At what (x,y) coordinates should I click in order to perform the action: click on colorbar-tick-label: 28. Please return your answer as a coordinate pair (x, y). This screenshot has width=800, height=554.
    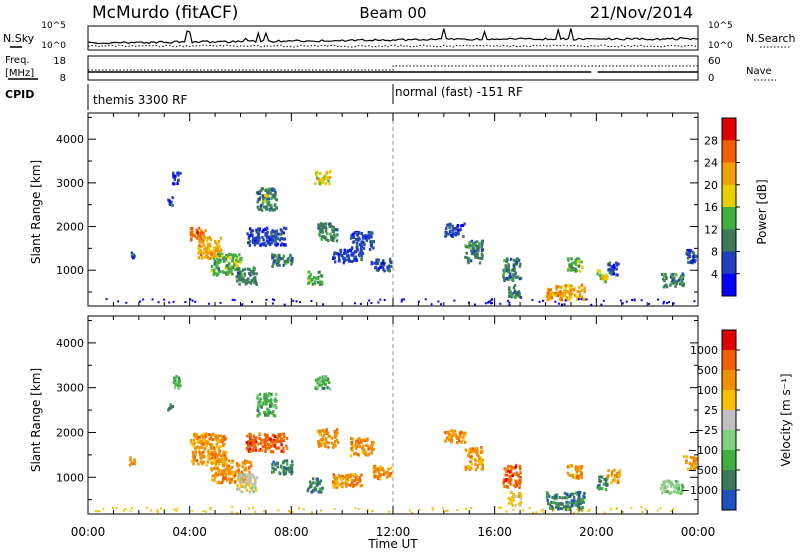
    Looking at the image, I should click on (711, 140).